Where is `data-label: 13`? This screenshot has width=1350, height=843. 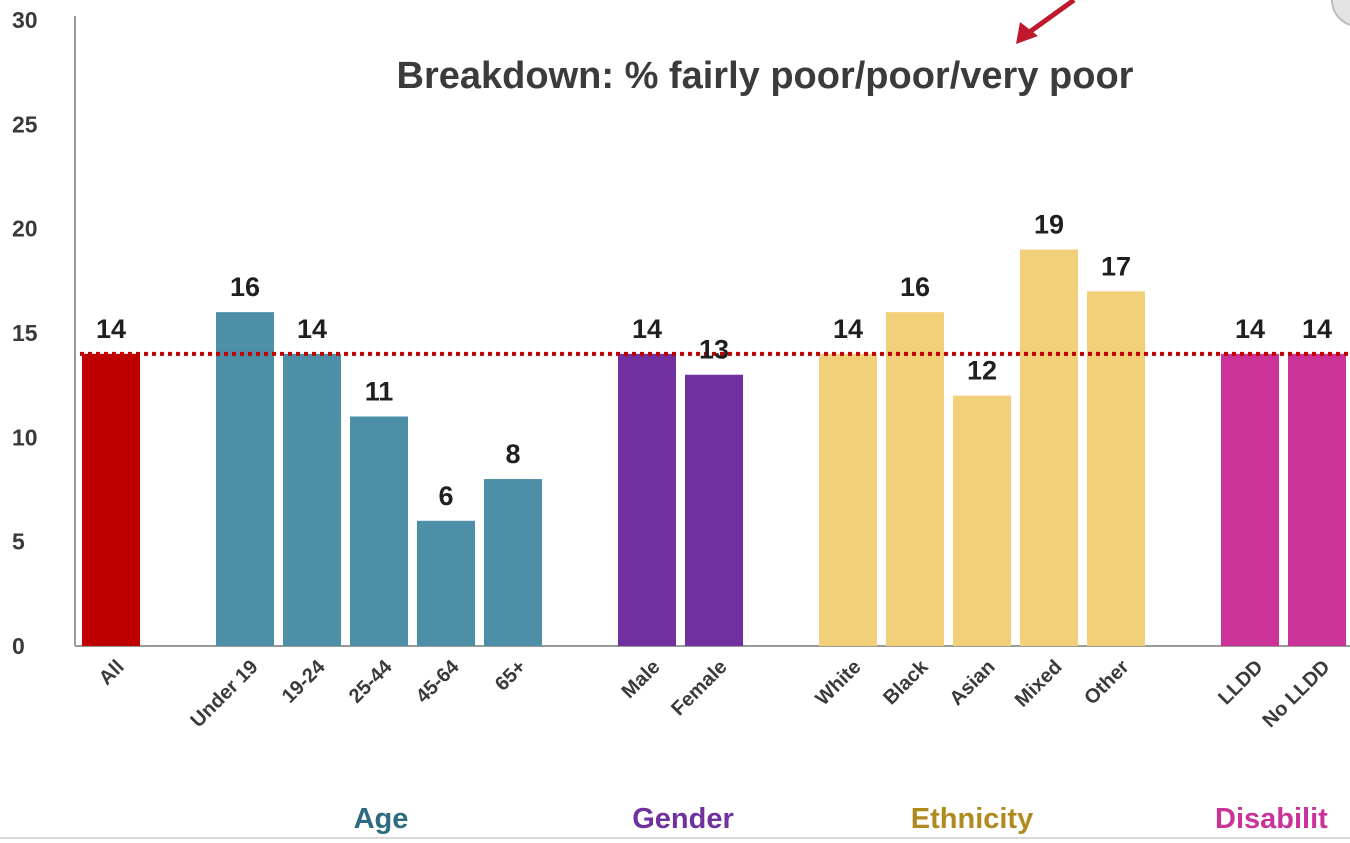 data-label: 13 is located at coordinates (714, 350).